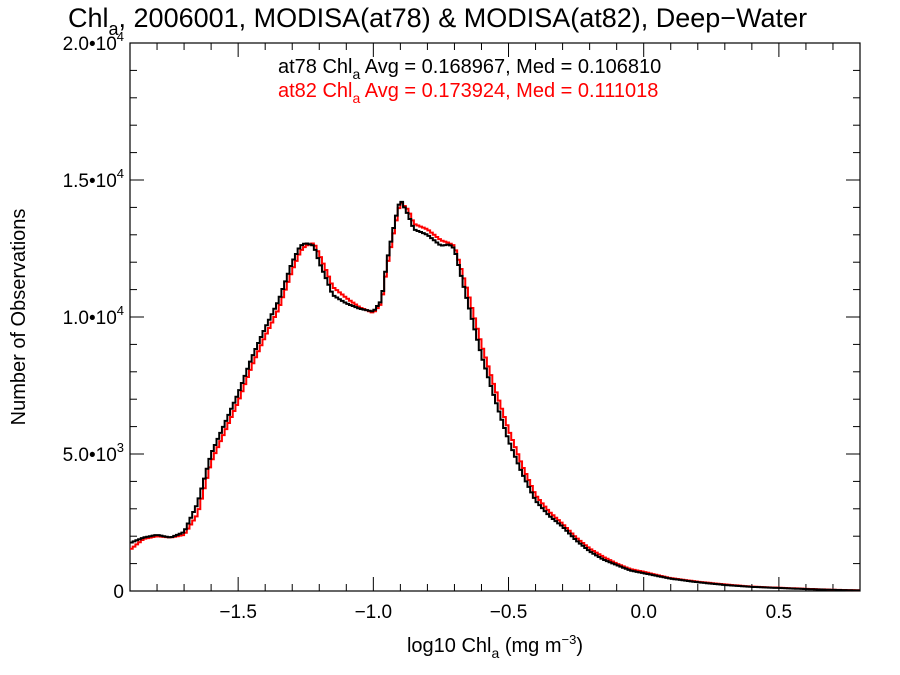  I want to click on y-tick-label: 2.0•104, so click(93, 42).